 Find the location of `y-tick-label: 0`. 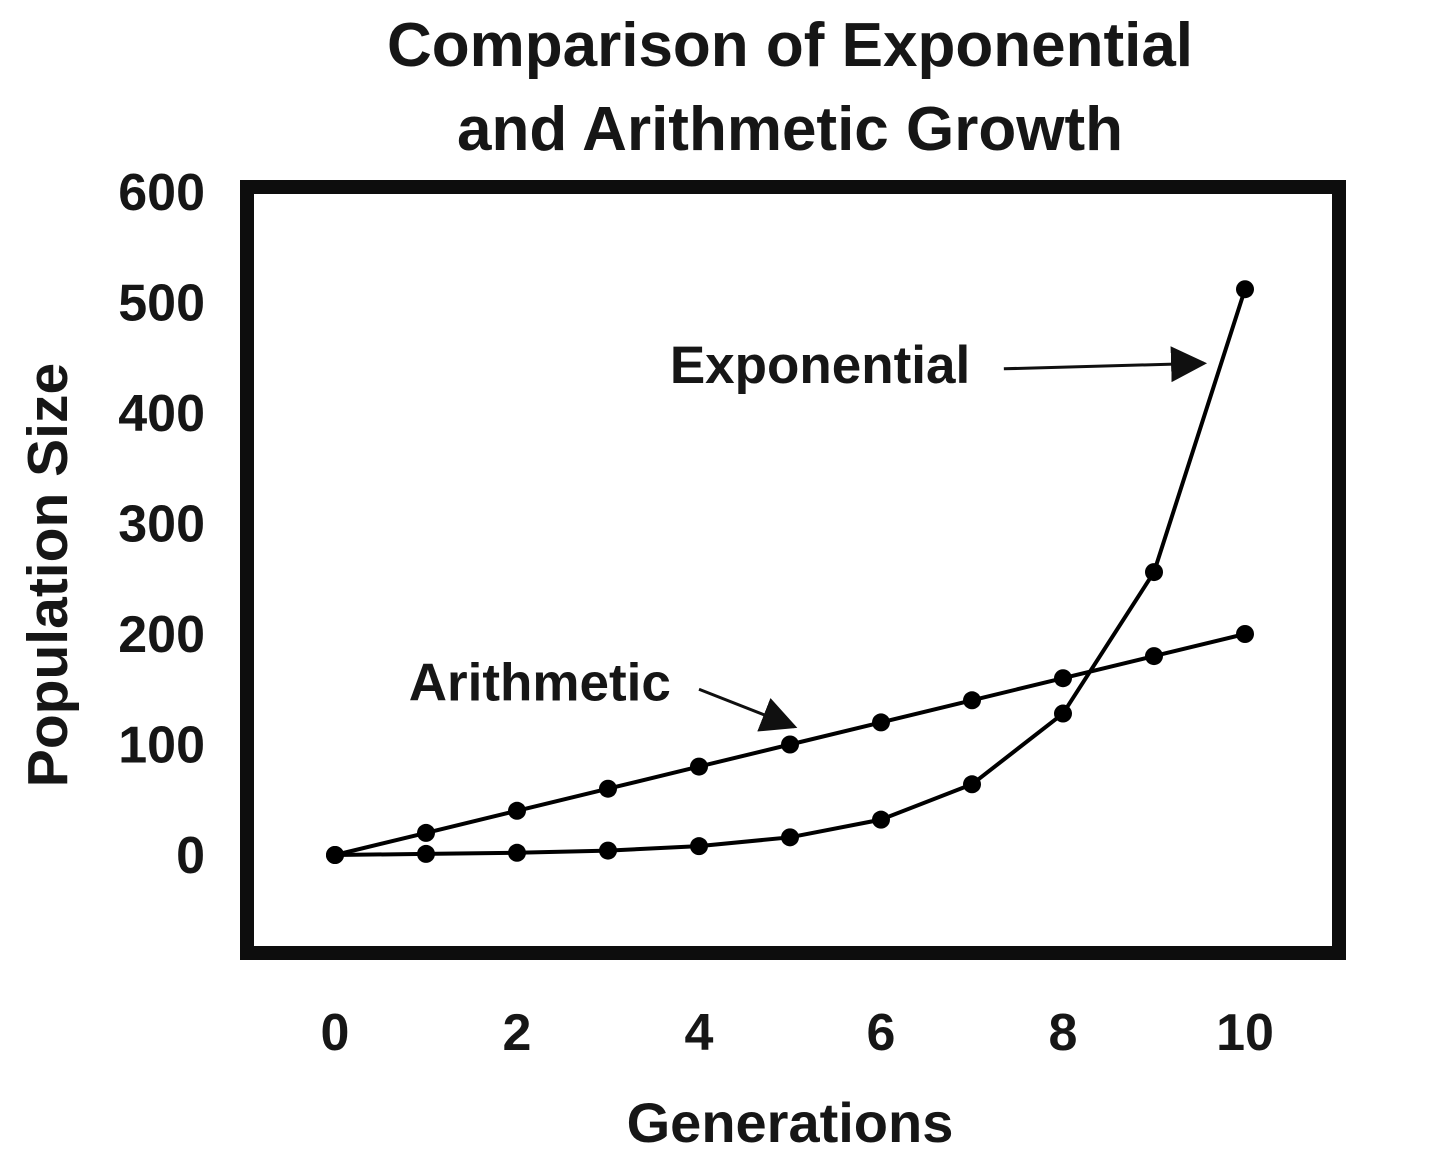

y-tick-label: 0 is located at coordinates (190, 856).